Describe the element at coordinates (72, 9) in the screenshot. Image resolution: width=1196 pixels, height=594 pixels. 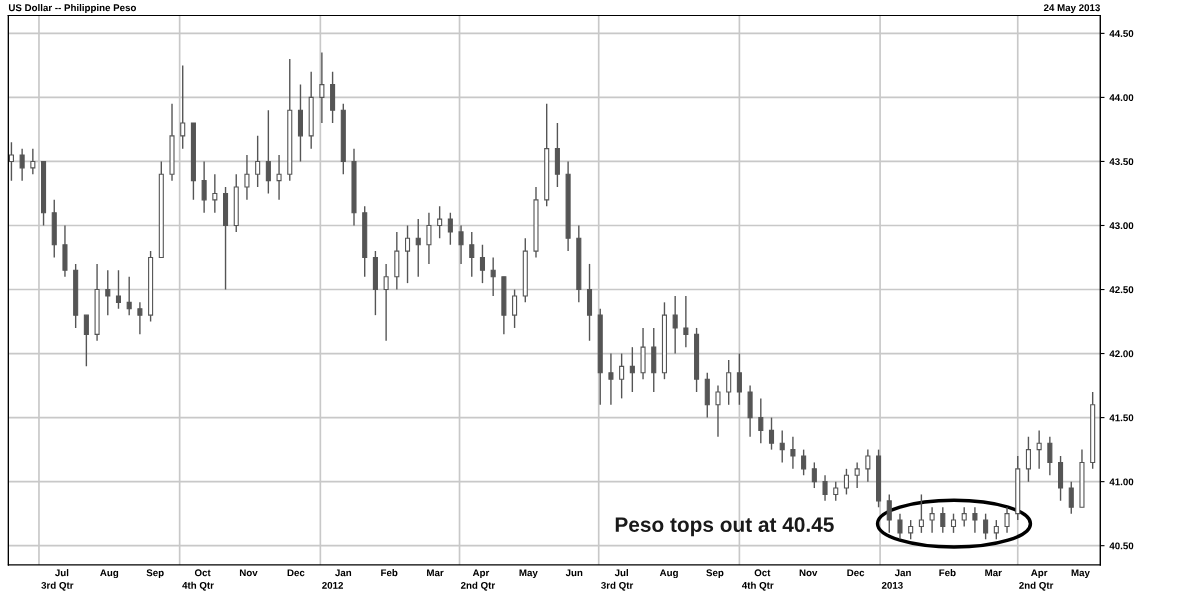
I see `chart-title: US Dollar -- Philippine Peso` at that location.